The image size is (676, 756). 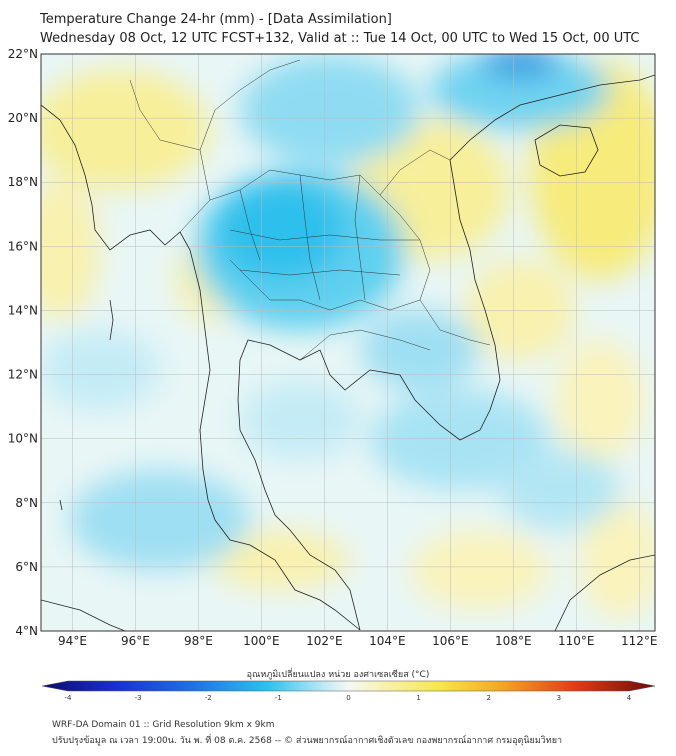 What do you see at coordinates (639, 641) in the screenshot?
I see `lon-label: 112°E` at bounding box center [639, 641].